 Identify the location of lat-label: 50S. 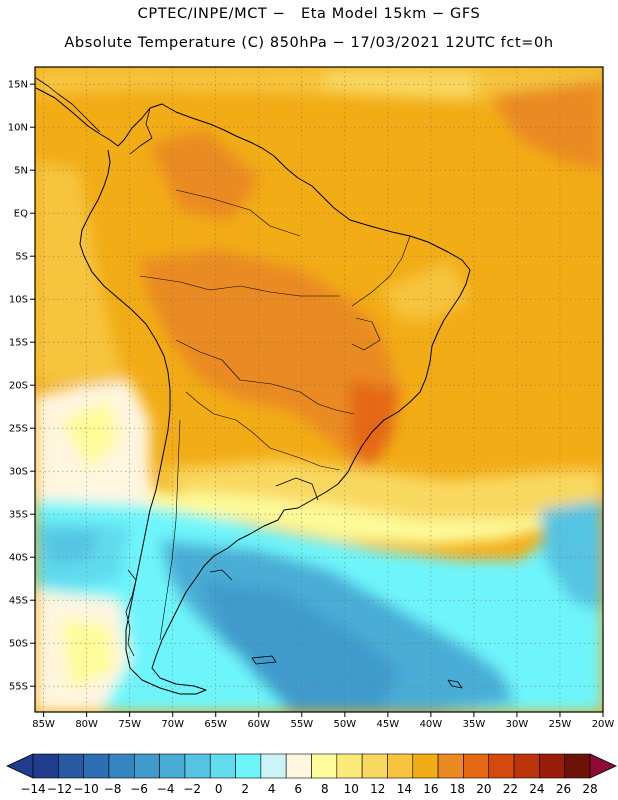
(18, 644).